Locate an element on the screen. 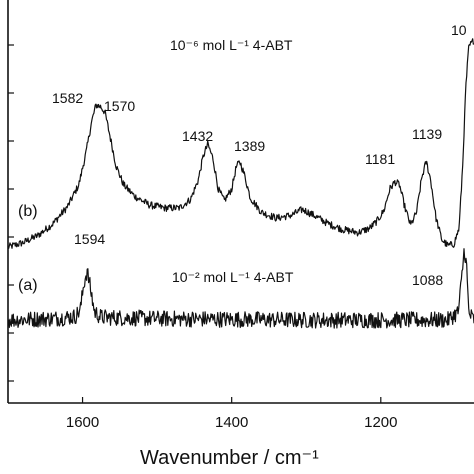 The height and width of the screenshot is (474, 474). peak-label-1139: 1139 is located at coordinates (427, 134).